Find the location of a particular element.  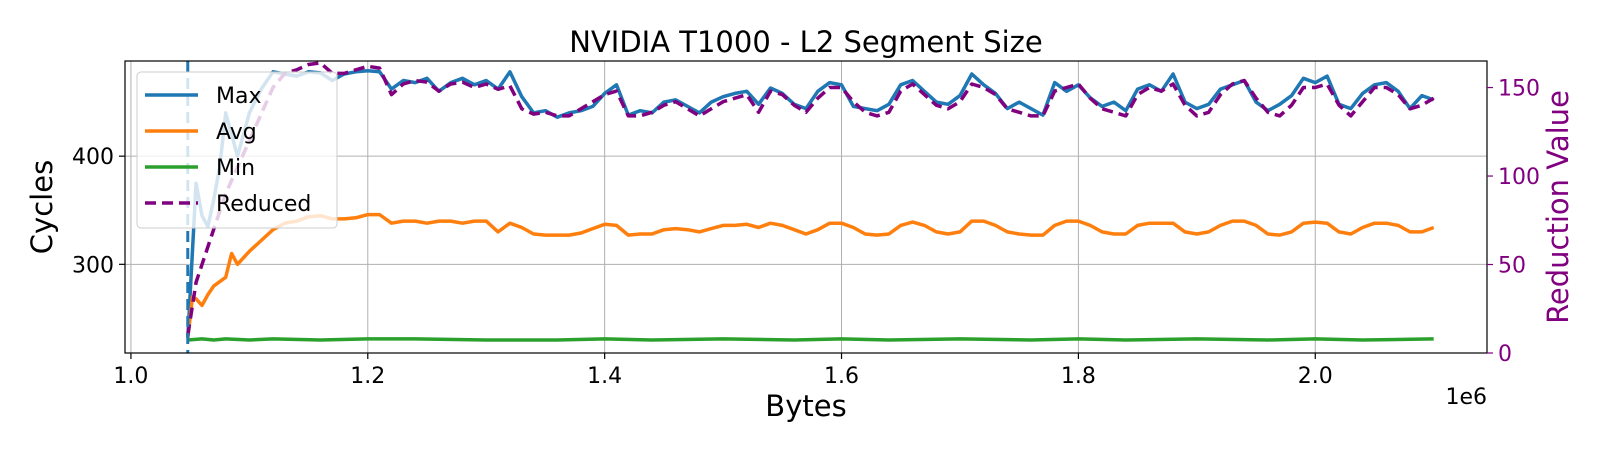

y2-tick-label: 0 is located at coordinates (1505, 354).